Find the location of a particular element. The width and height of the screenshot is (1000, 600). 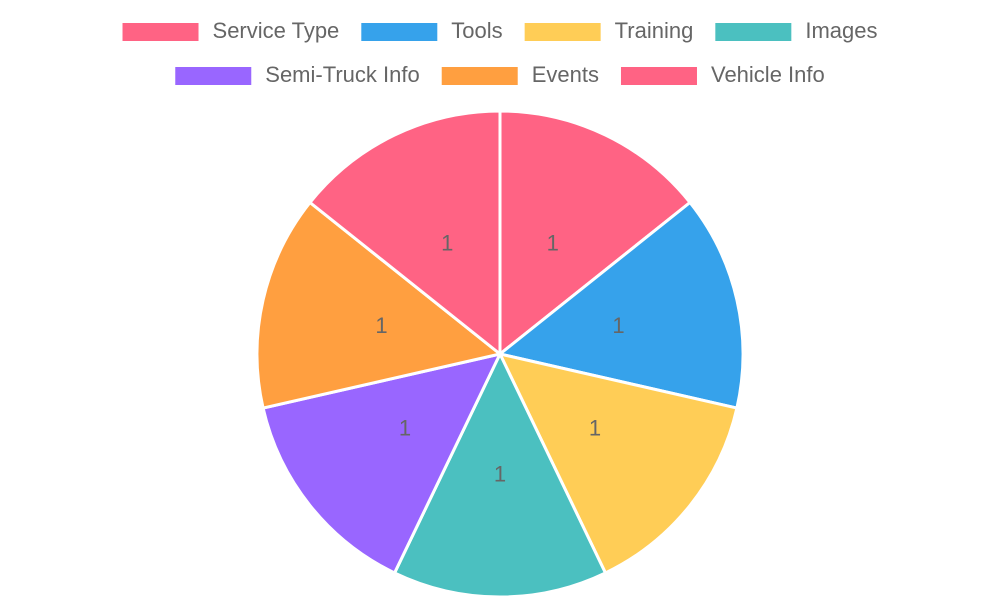

legend-item: Vehicle Info is located at coordinates (722, 74).